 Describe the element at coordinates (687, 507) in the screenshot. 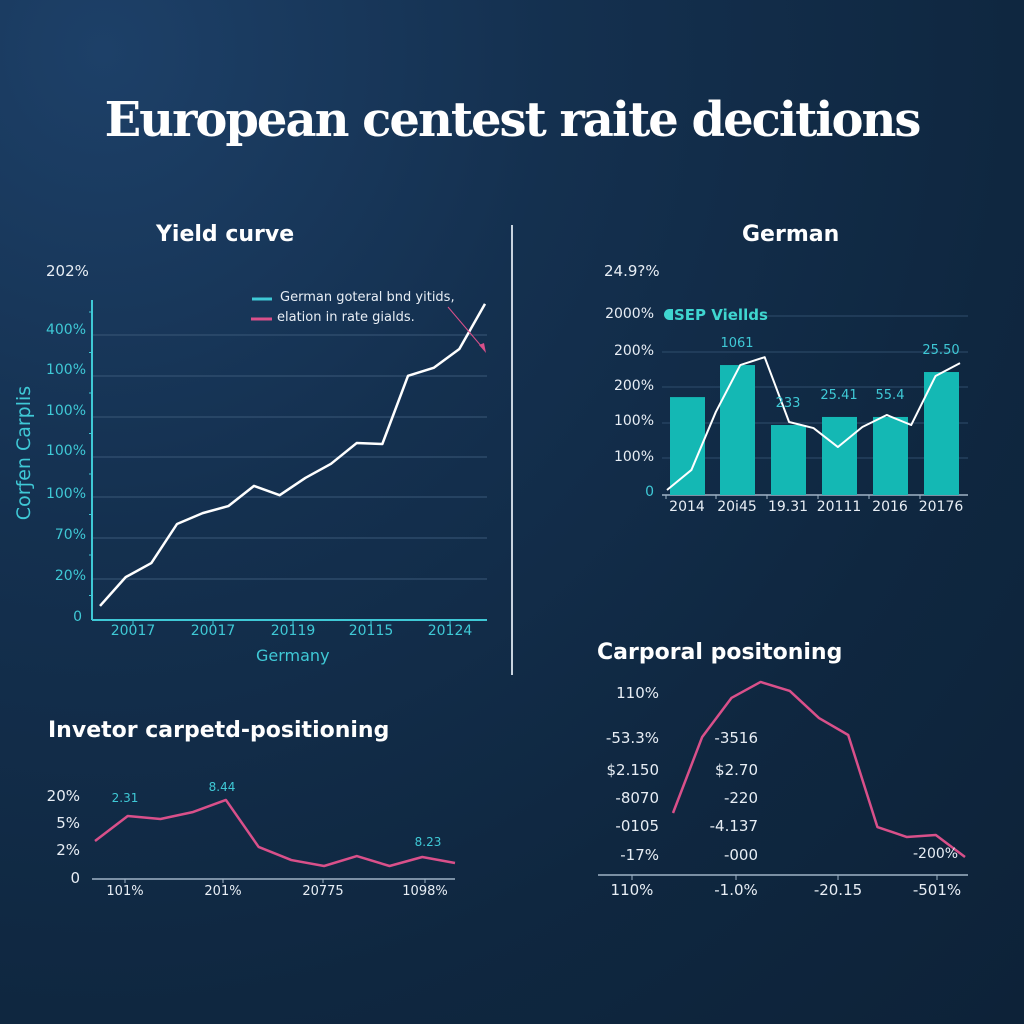

I see `x-tick-label: 2014` at that location.